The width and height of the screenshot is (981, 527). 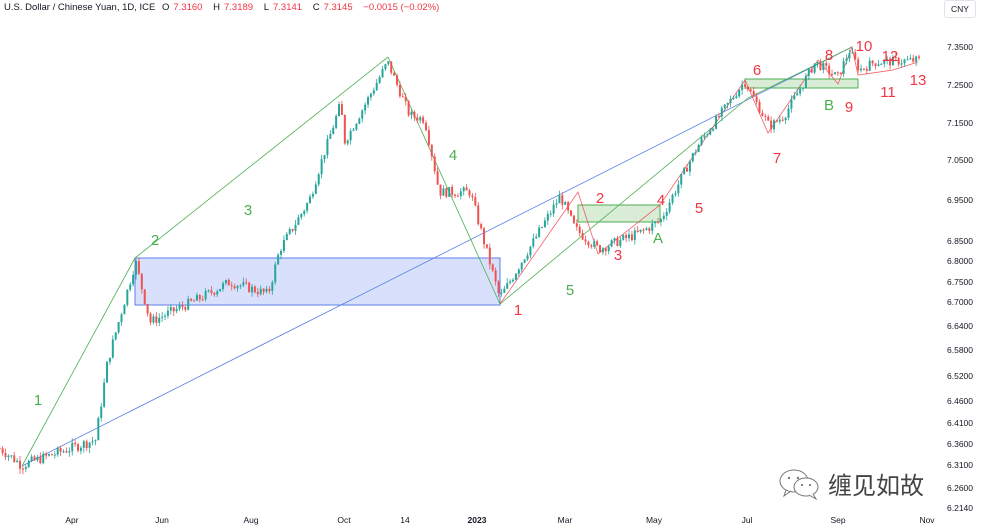 I want to click on low-value: 7.3141, so click(x=287, y=7).